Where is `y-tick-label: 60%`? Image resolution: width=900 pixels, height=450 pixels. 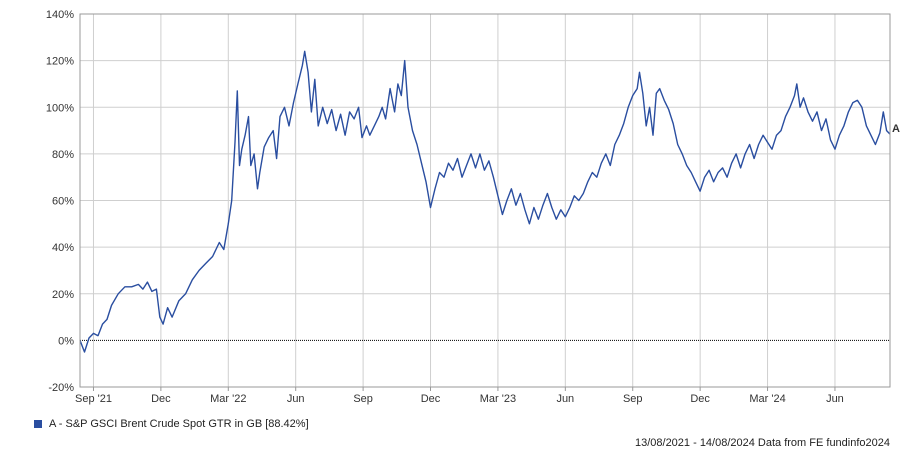 y-tick-label: 60% is located at coordinates (63, 202).